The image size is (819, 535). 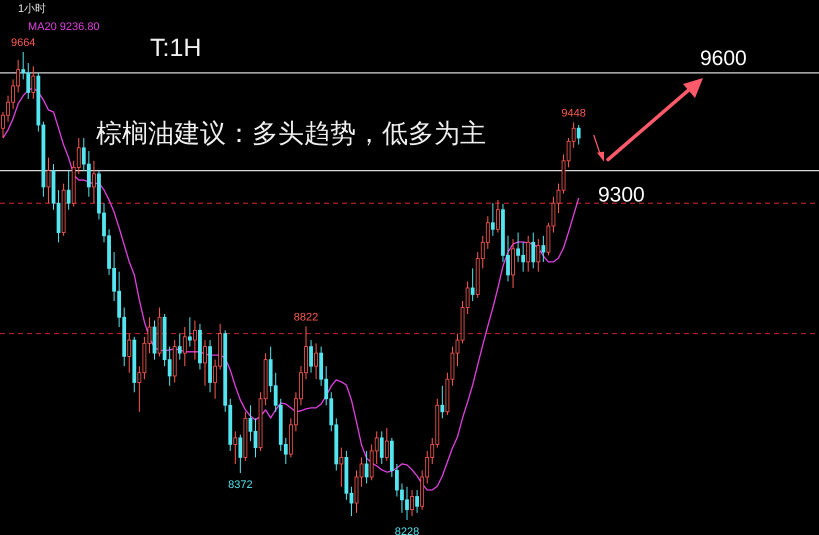 What do you see at coordinates (306, 317) in the screenshot?
I see `annotation: 8822` at bounding box center [306, 317].